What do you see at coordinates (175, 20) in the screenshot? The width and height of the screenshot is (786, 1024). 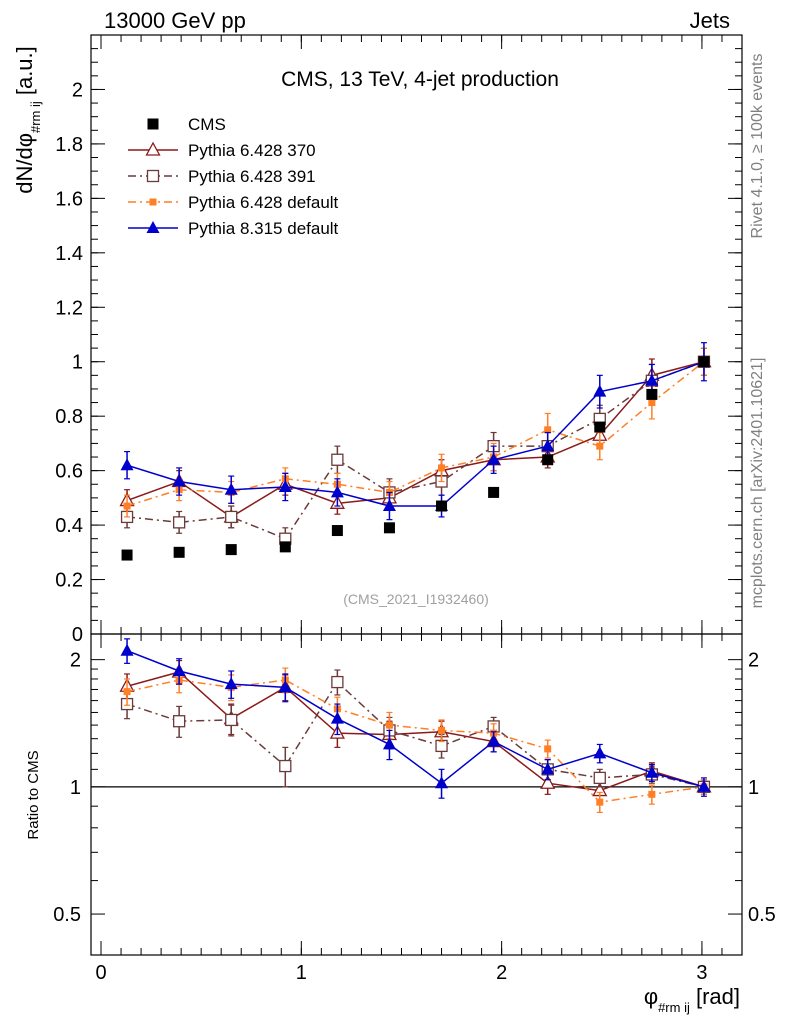 I see `header-left: 13000 GeV pp` at bounding box center [175, 20].